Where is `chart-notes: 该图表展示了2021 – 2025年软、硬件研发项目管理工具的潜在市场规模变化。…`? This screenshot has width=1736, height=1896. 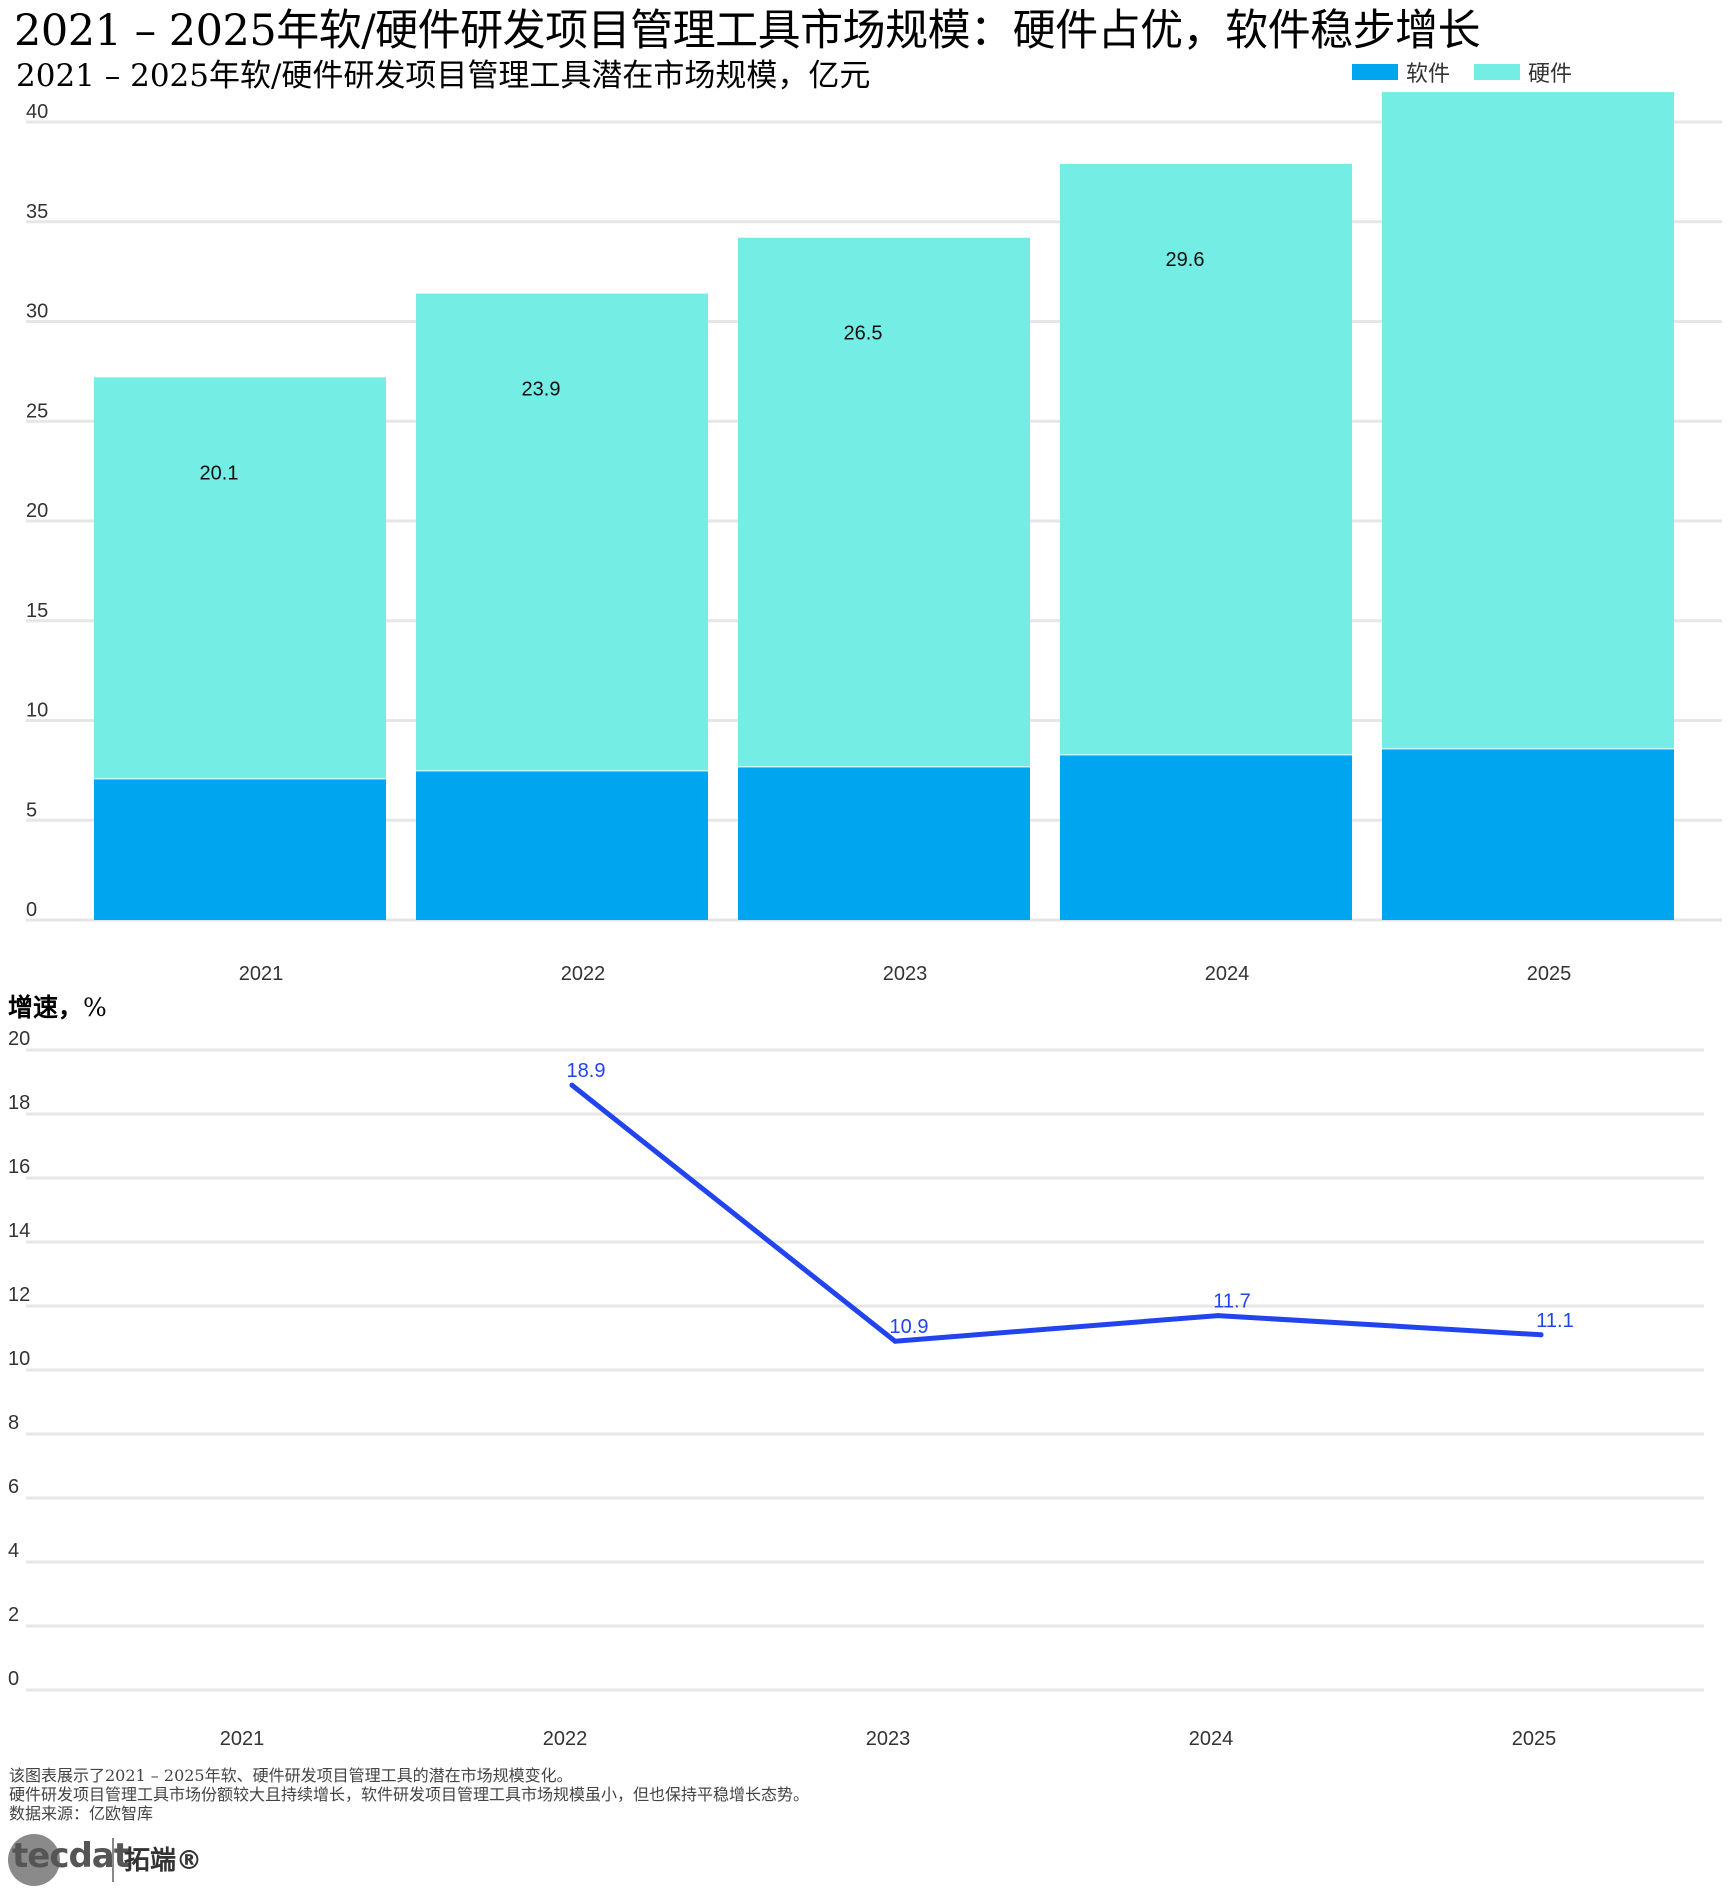 chart-notes: 该图表展示了2021 – 2025年软、硬件研发项目管理工具的潜在市场规模变化。… is located at coordinates (409, 1794).